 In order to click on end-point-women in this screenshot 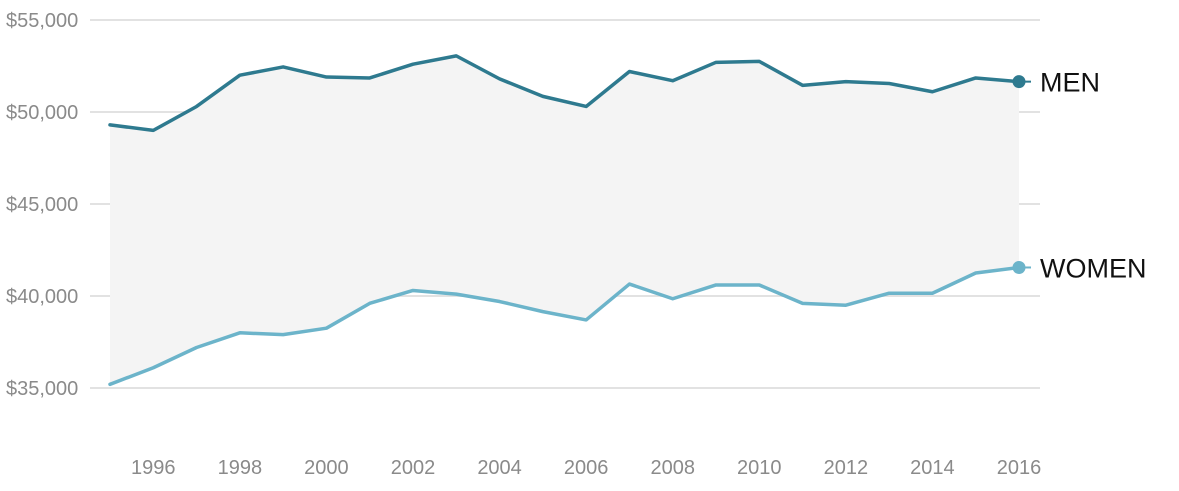, I will do `click(1019, 267)`.